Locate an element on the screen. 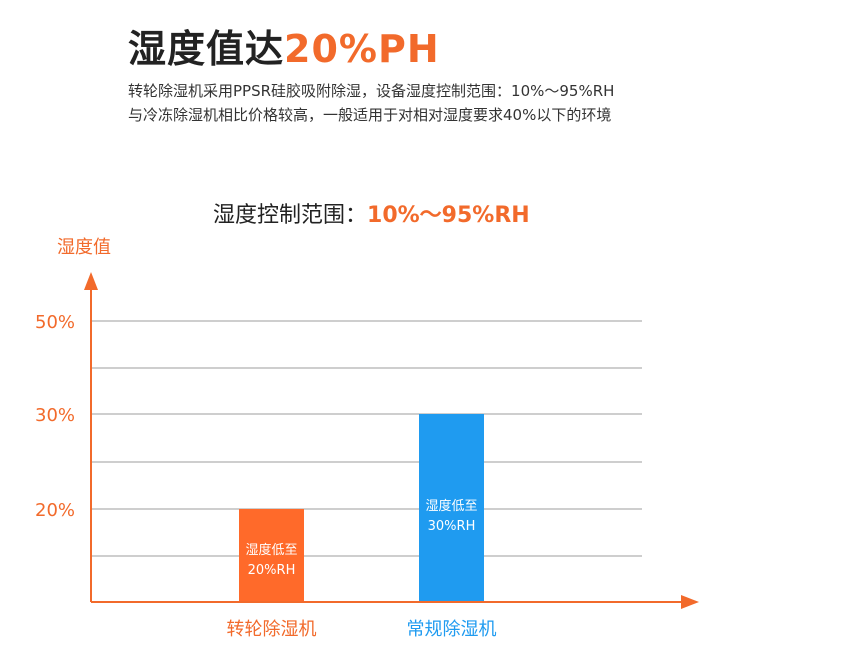 Image resolution: width=854 pixels, height=662 pixels. y-axis-arrow is located at coordinates (91, 281).